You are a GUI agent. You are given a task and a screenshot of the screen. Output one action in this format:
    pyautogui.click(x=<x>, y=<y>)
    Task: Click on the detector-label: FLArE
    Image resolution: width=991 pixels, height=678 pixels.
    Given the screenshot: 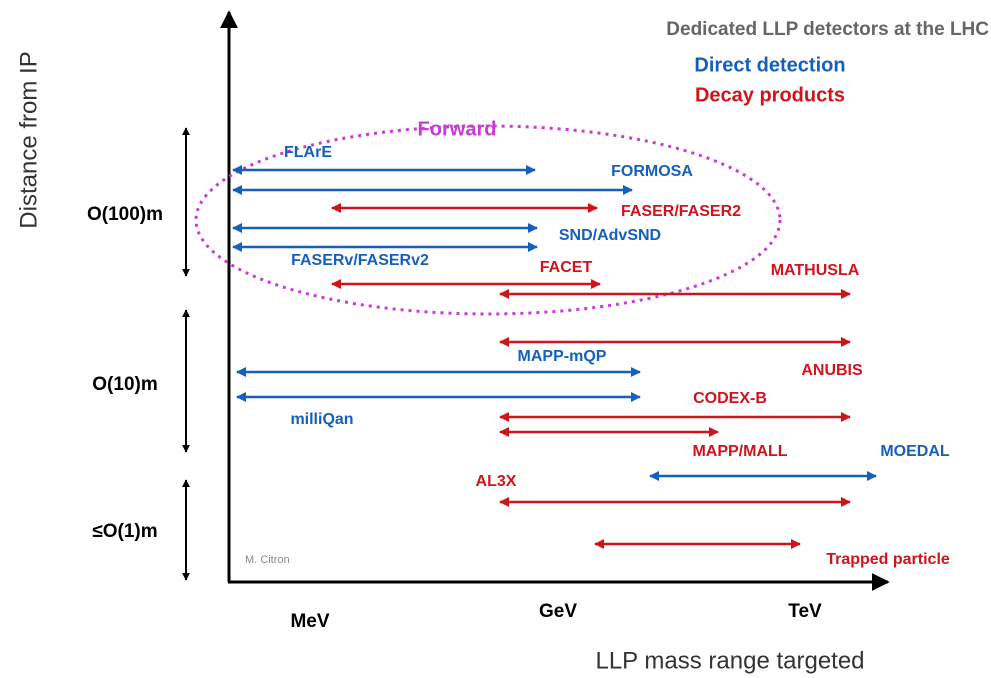 What is the action you would take?
    pyautogui.click(x=308, y=152)
    